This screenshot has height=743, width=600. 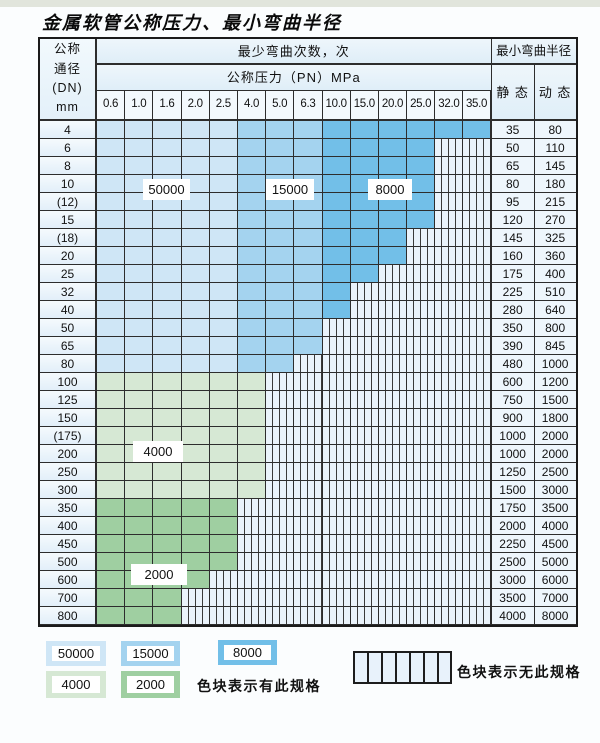 I want to click on row-header-dn: 500, so click(x=68, y=562).